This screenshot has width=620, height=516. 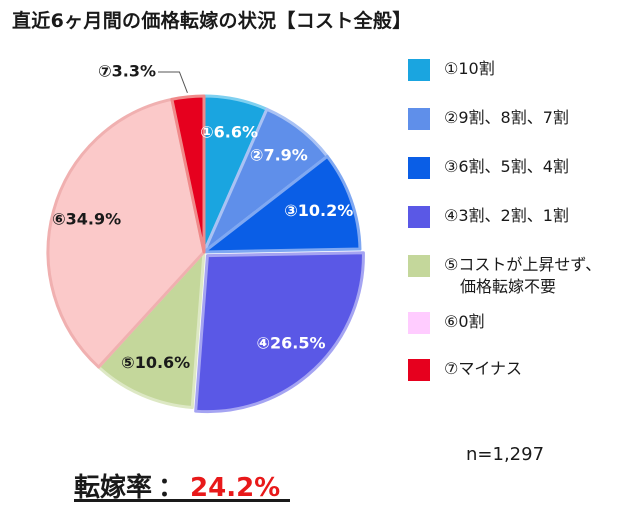 I want to click on pass-through-rate-underline, so click(x=182, y=500).